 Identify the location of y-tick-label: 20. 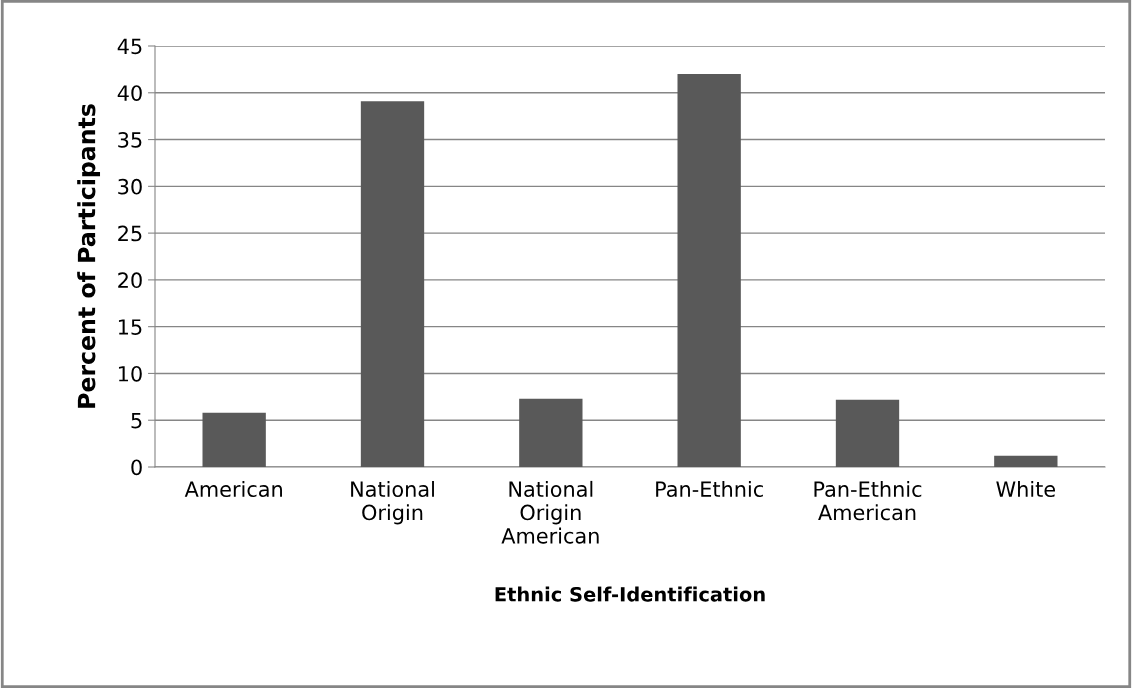
(130, 280).